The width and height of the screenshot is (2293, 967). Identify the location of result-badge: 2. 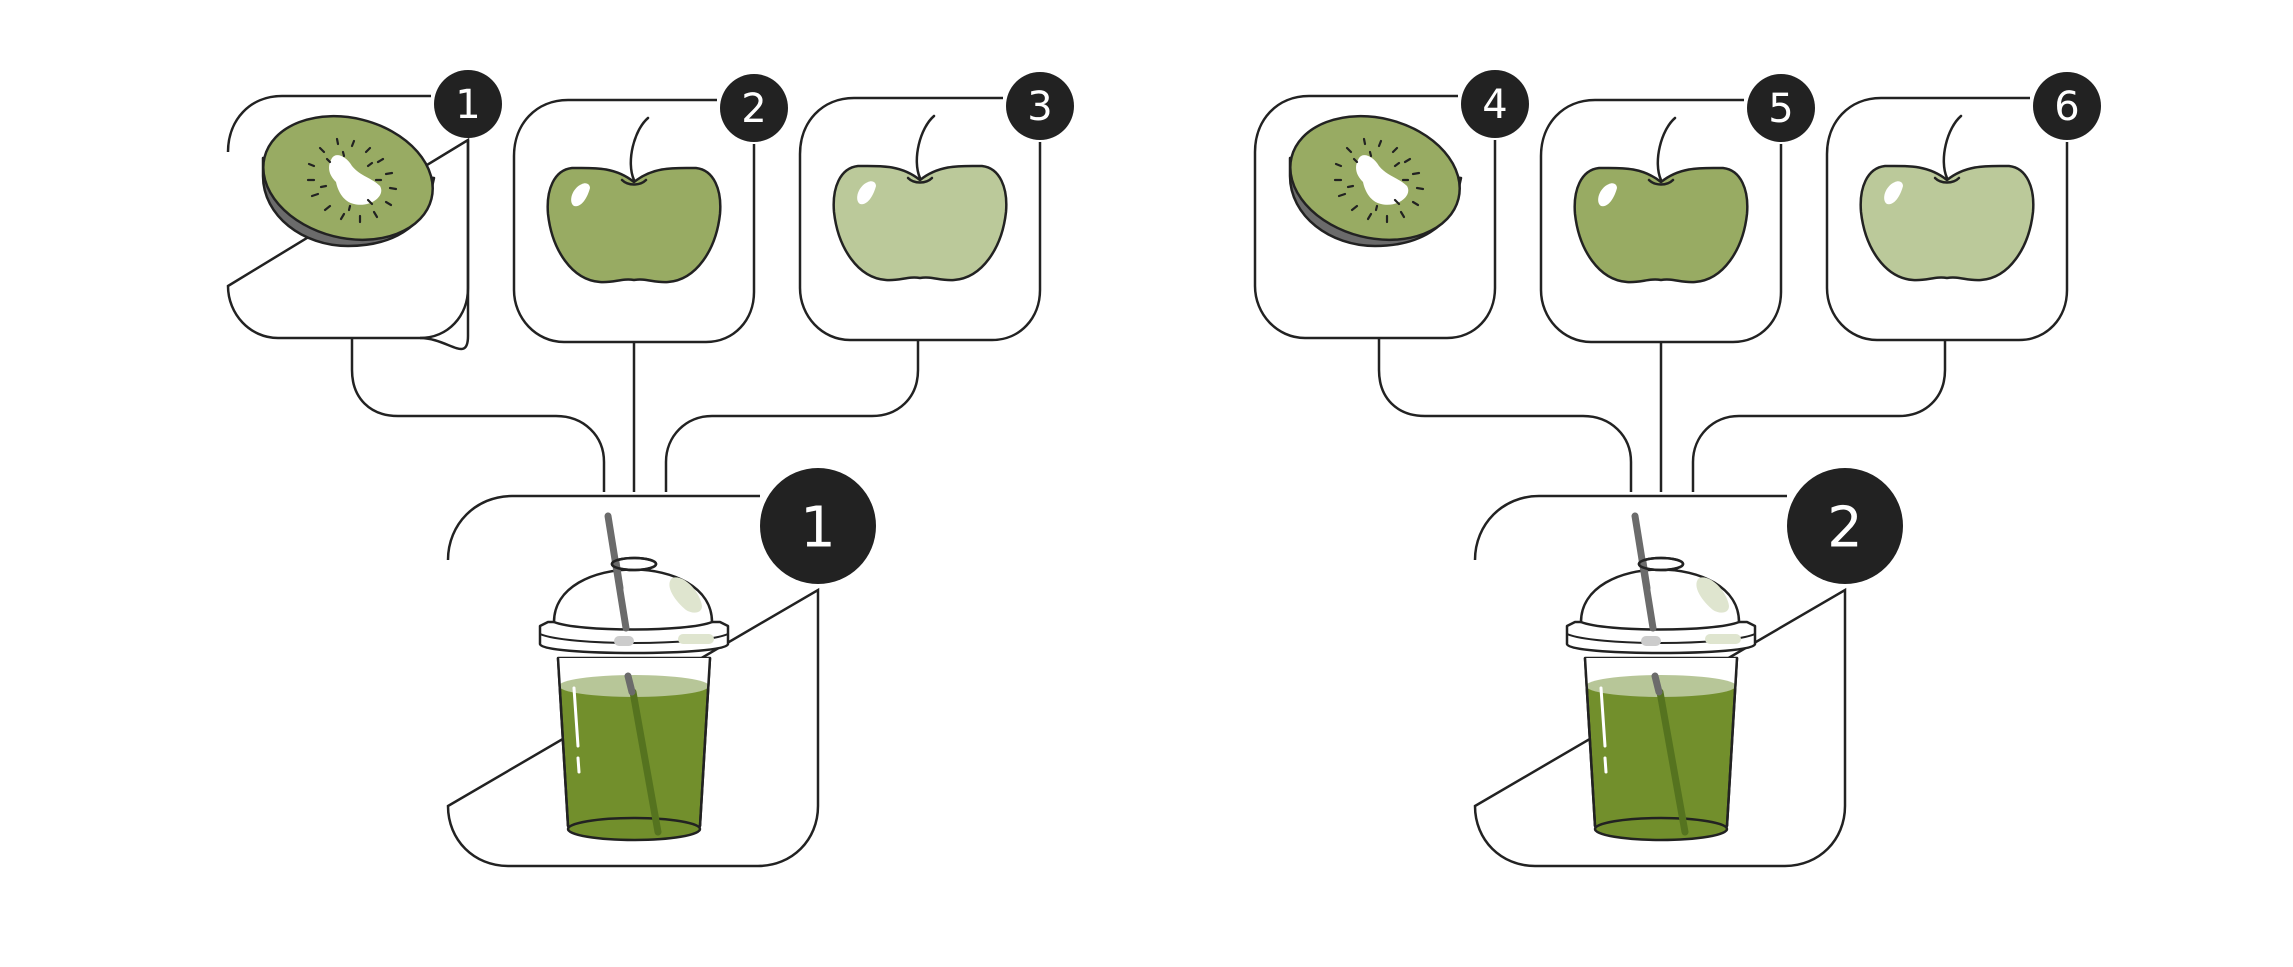
(1845, 526).